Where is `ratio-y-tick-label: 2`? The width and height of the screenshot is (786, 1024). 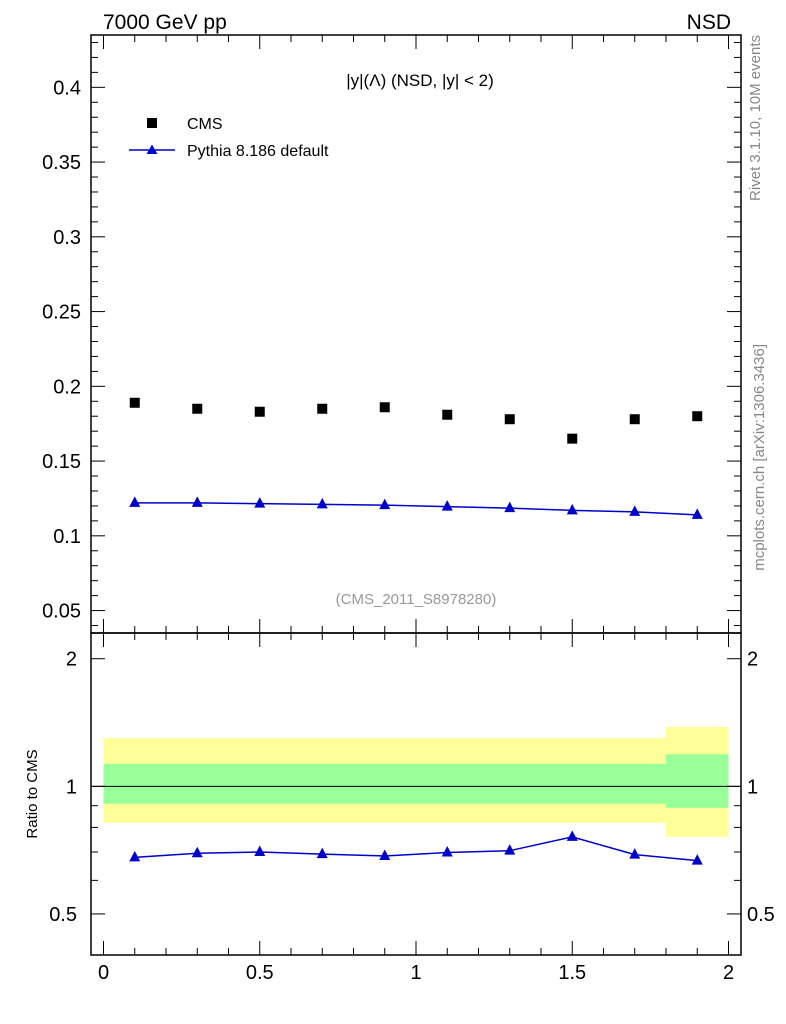
ratio-y-tick-label: 2 is located at coordinates (71, 660).